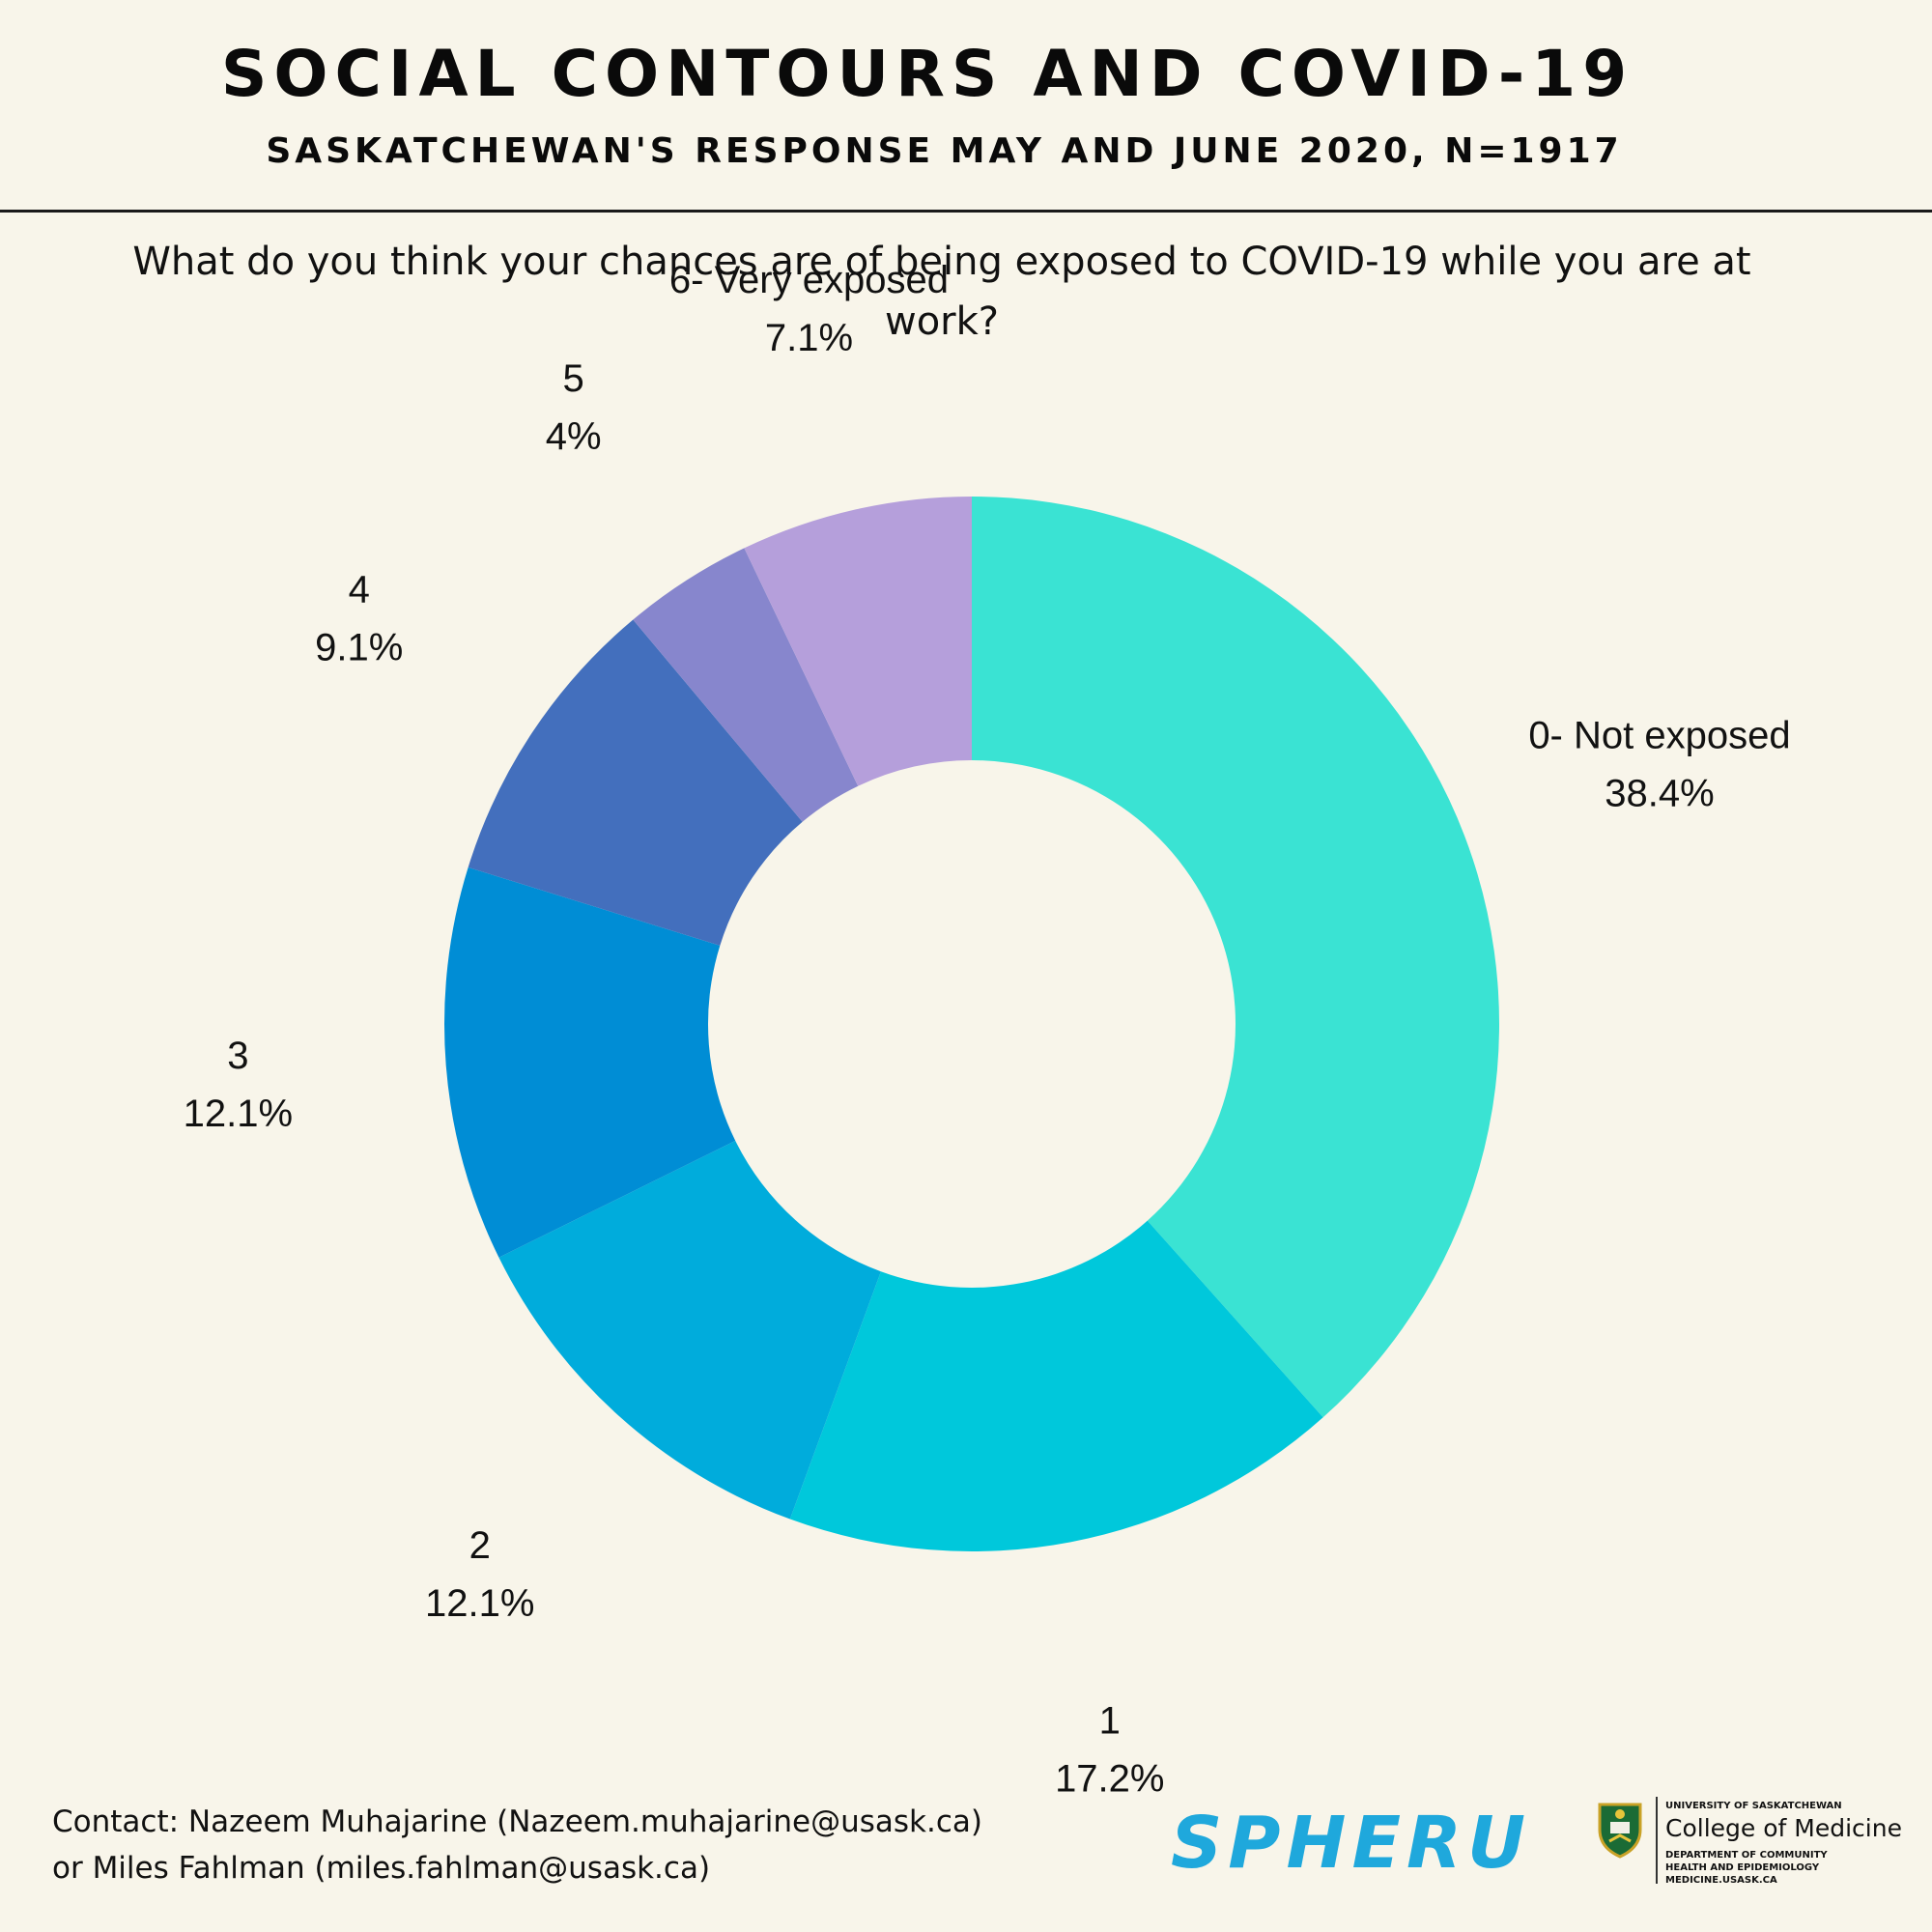 The image size is (1932, 1932). What do you see at coordinates (573, 378) in the screenshot?
I see `slice-category-label-5: 5` at bounding box center [573, 378].